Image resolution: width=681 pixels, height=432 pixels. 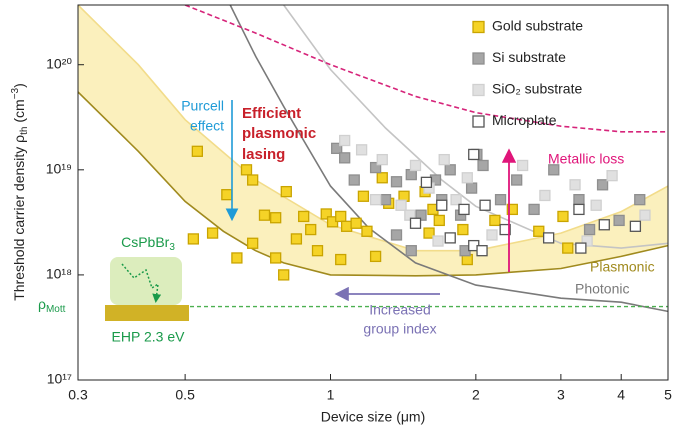 I want to click on y-tick-label: 10¹⁸, so click(x=59, y=274).